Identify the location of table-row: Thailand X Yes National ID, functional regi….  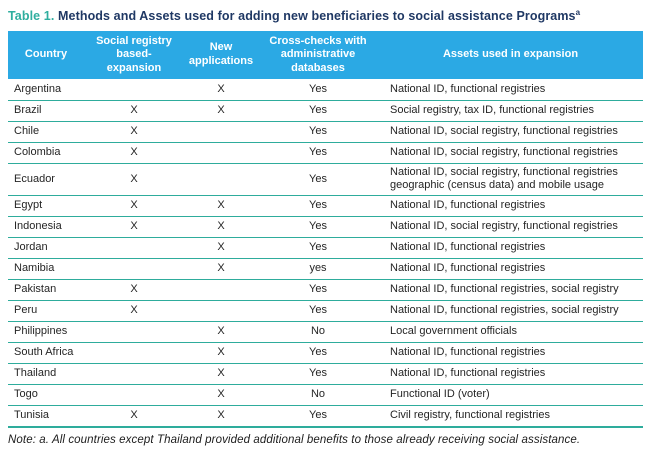
(325, 374).